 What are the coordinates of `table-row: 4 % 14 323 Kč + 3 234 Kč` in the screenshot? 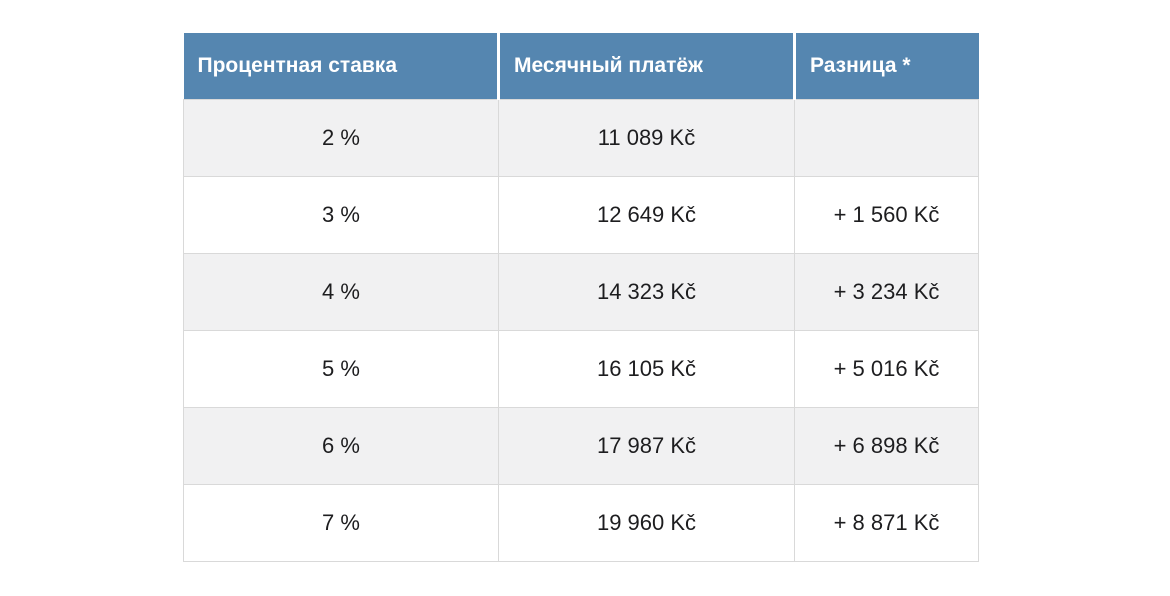 It's located at (581, 292).